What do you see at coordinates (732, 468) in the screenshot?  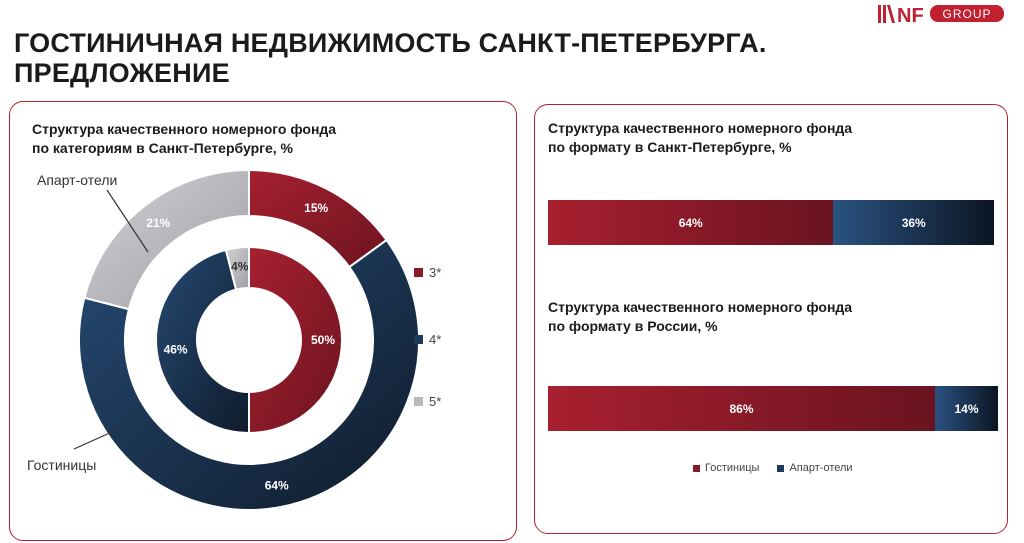 I see `legend-label-hotels: Гостиницы` at bounding box center [732, 468].